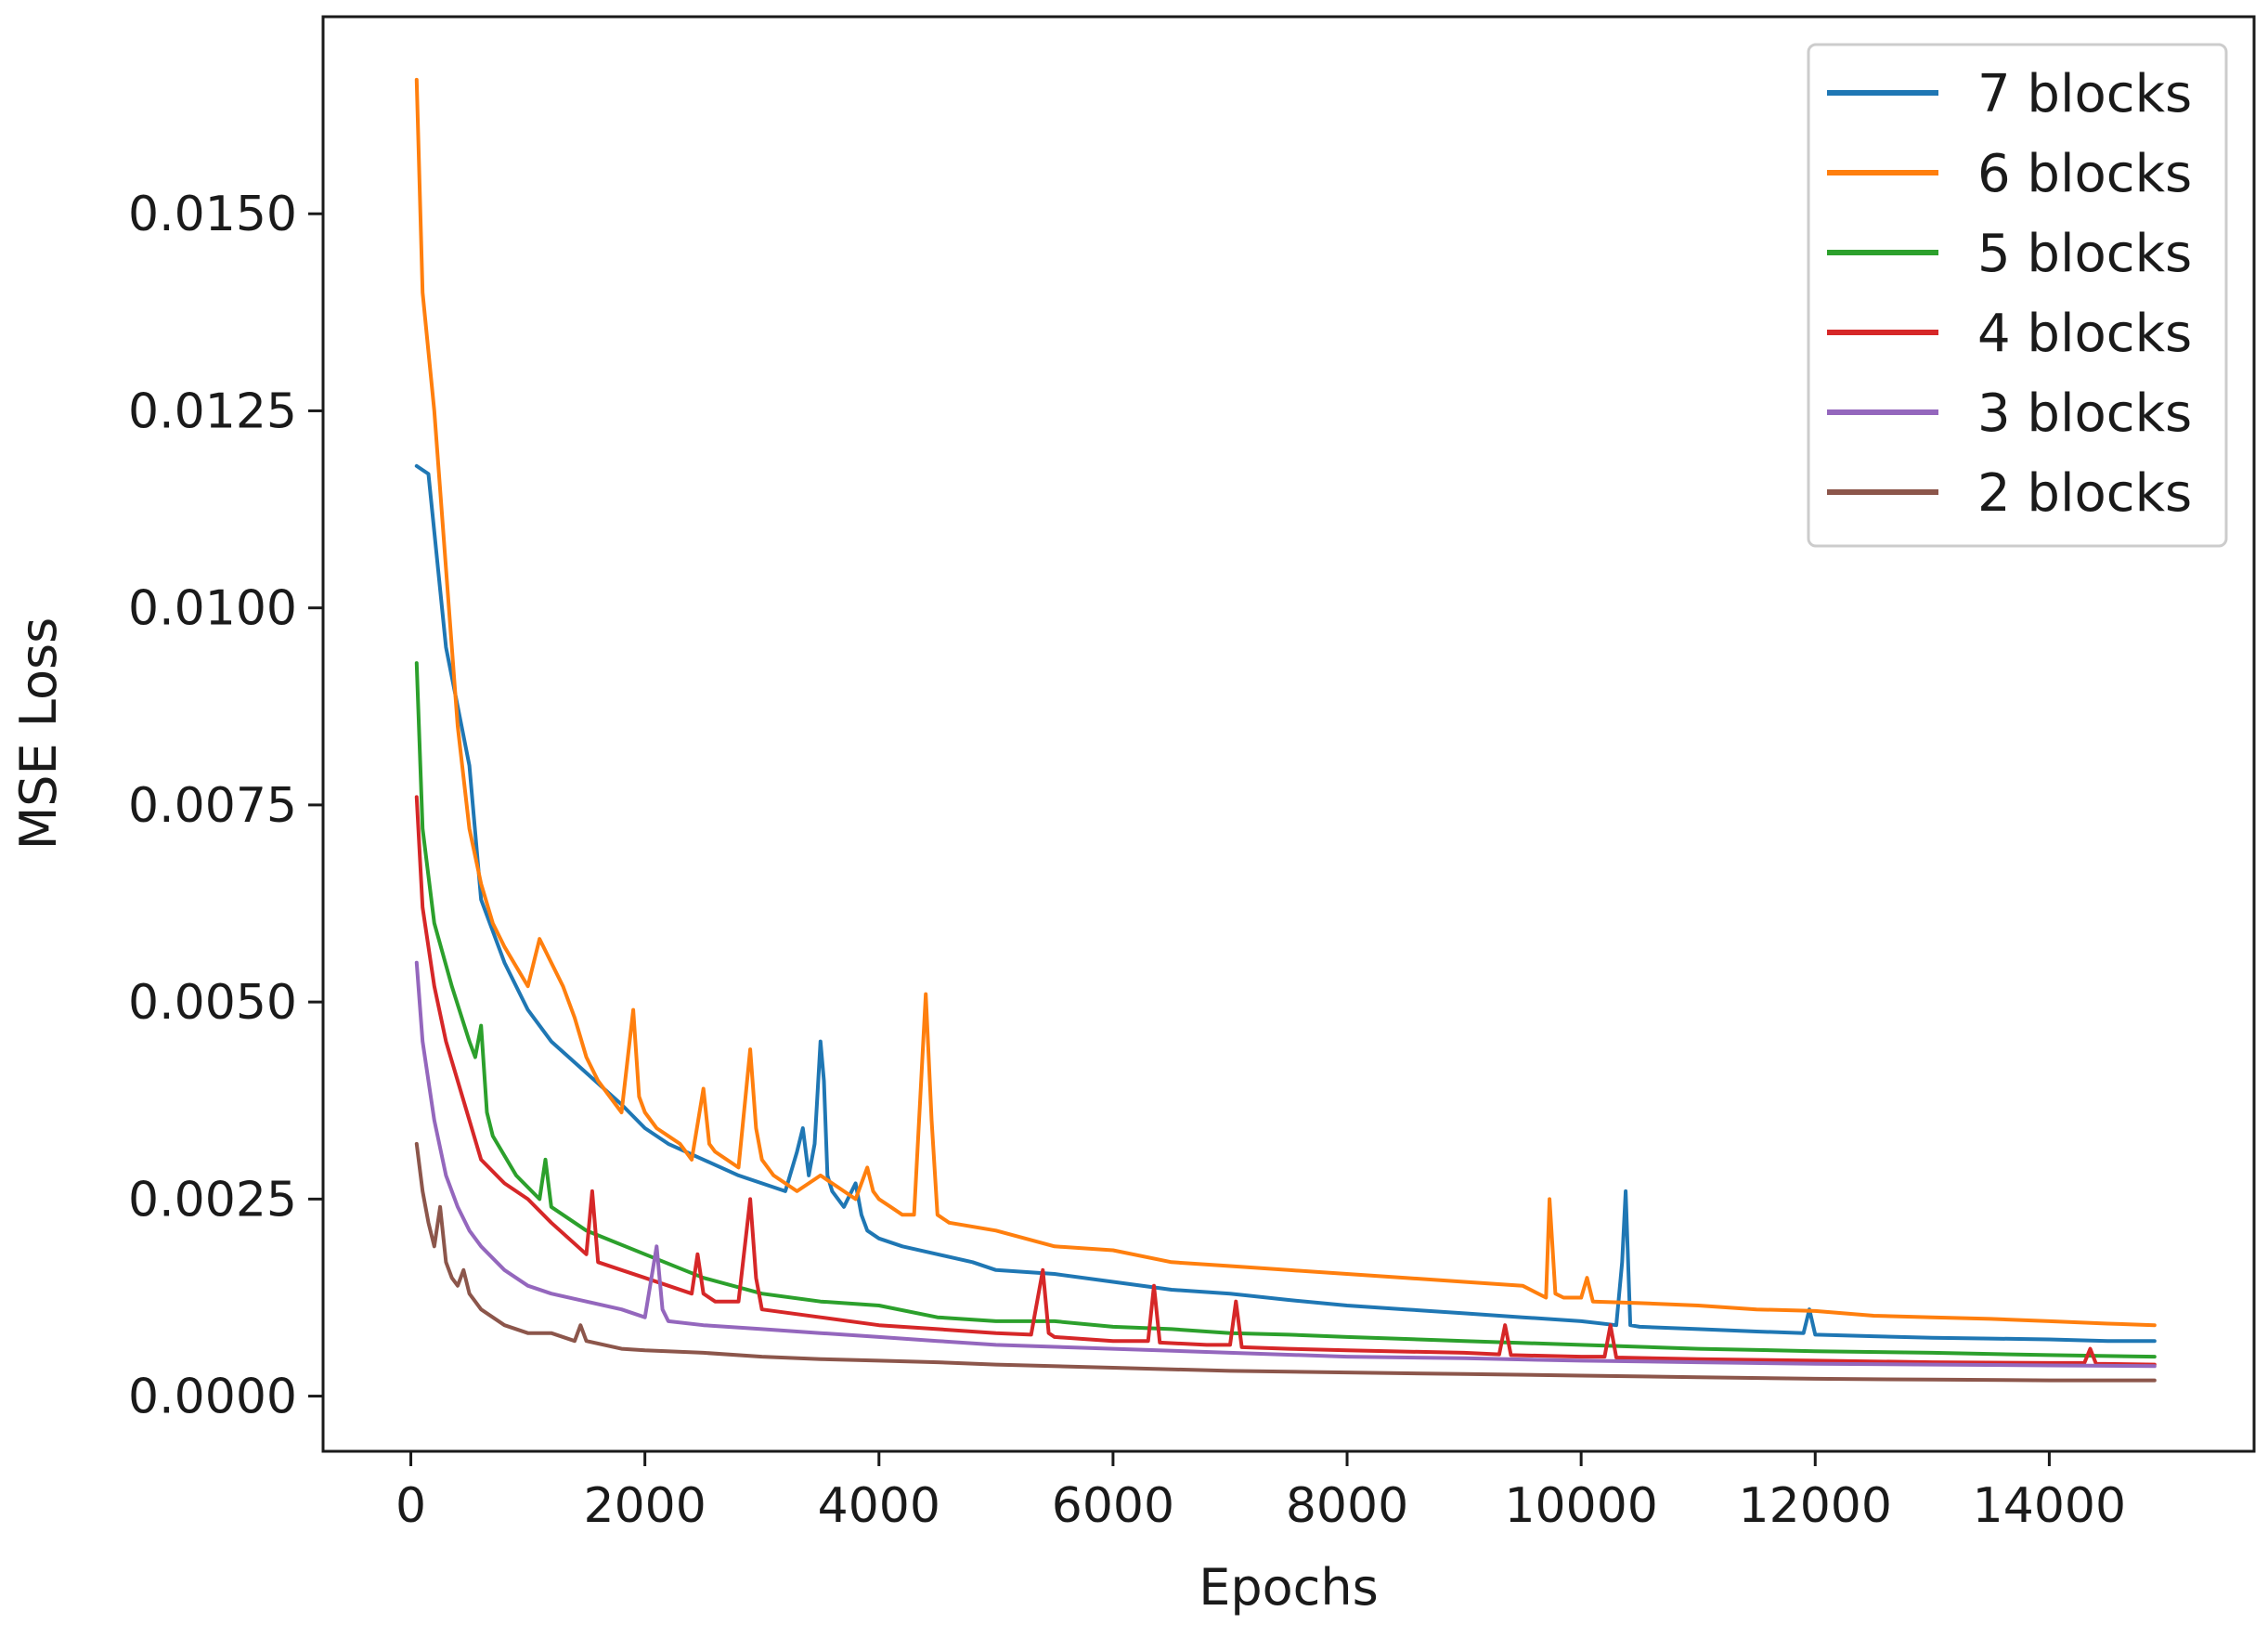  What do you see at coordinates (1815, 1506) in the screenshot?
I see `x-tick-label: 12000` at bounding box center [1815, 1506].